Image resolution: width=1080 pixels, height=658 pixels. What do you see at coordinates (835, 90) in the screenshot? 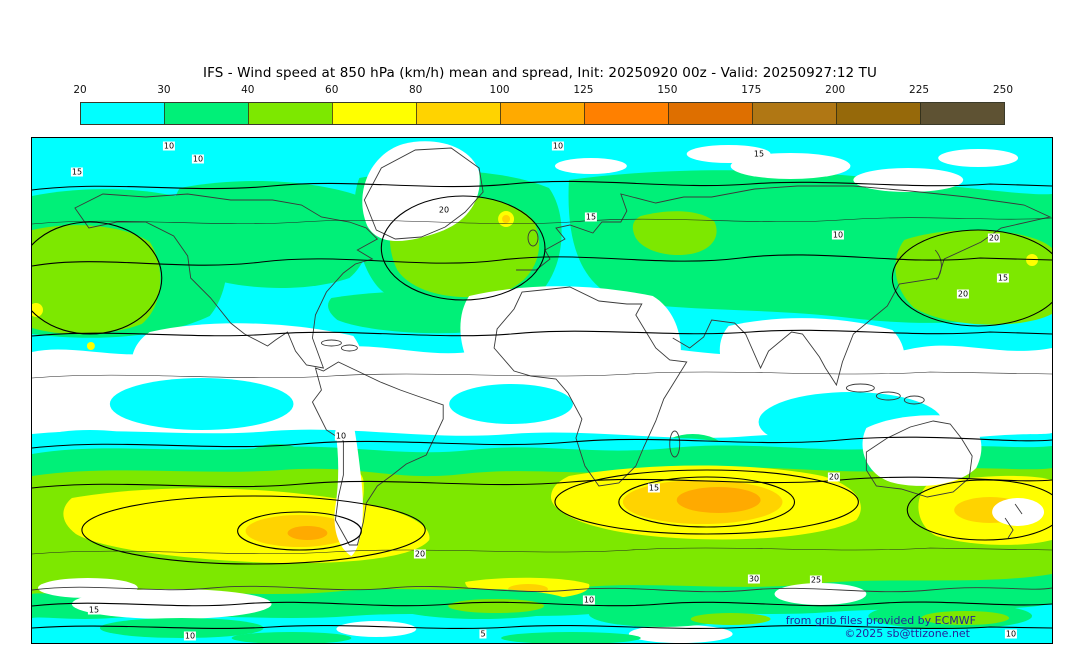
I see `colorbar-tick-200: 200` at bounding box center [835, 90].